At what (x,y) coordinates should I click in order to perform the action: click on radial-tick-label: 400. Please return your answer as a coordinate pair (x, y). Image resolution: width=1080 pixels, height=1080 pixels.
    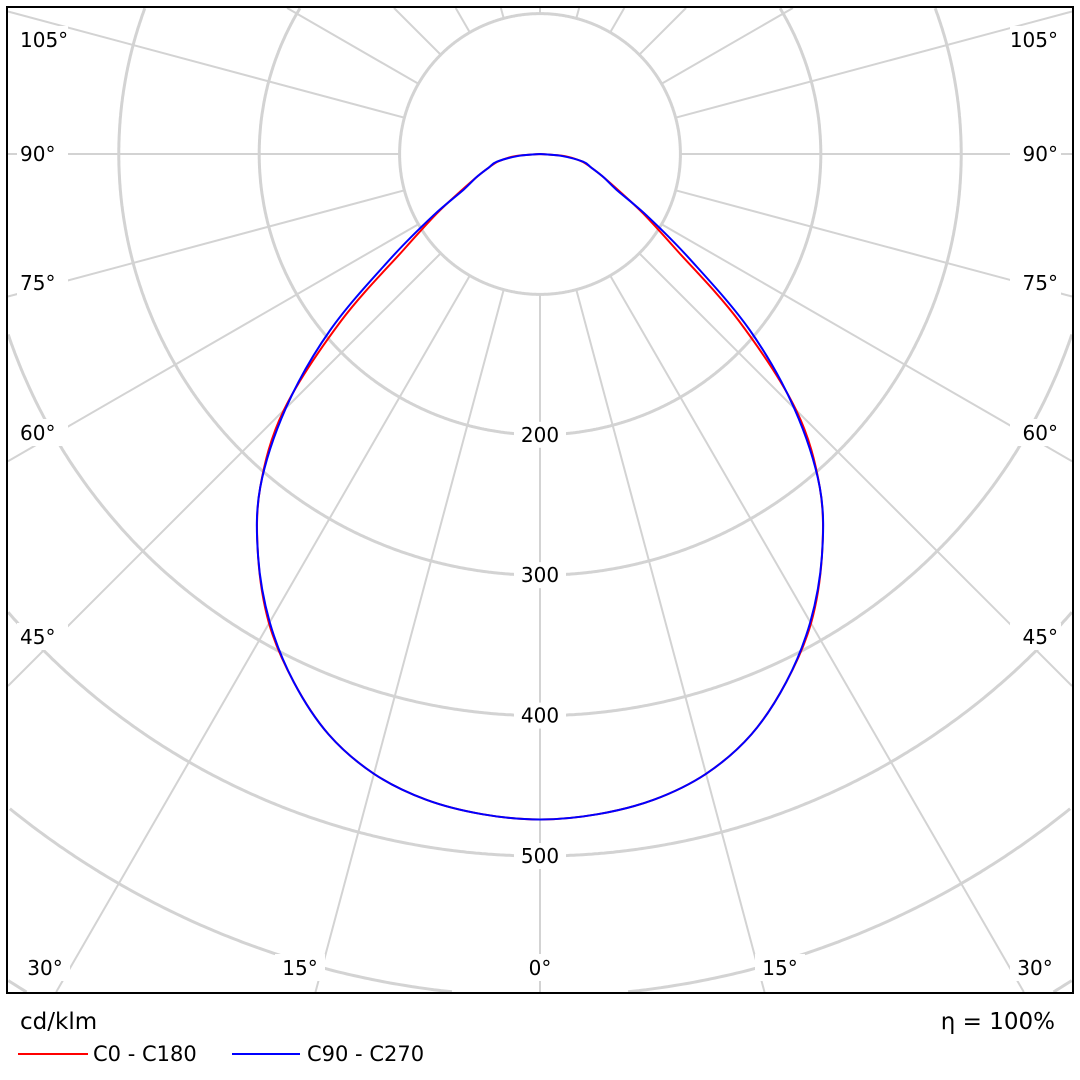
    Looking at the image, I should click on (540, 716).